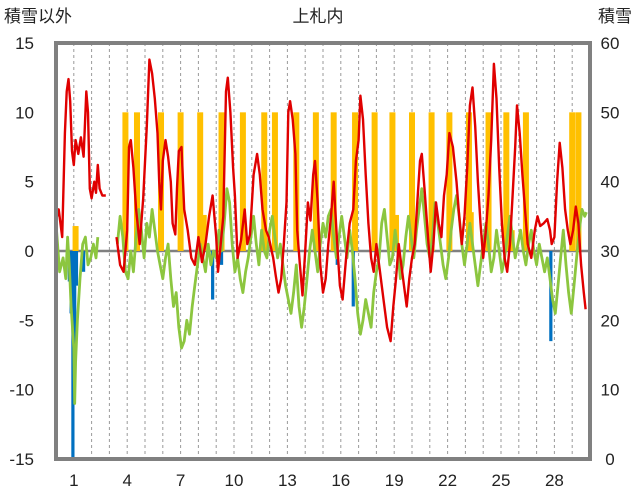 The image size is (636, 501). I want to click on y-right-tick-label: 20, so click(610, 320).